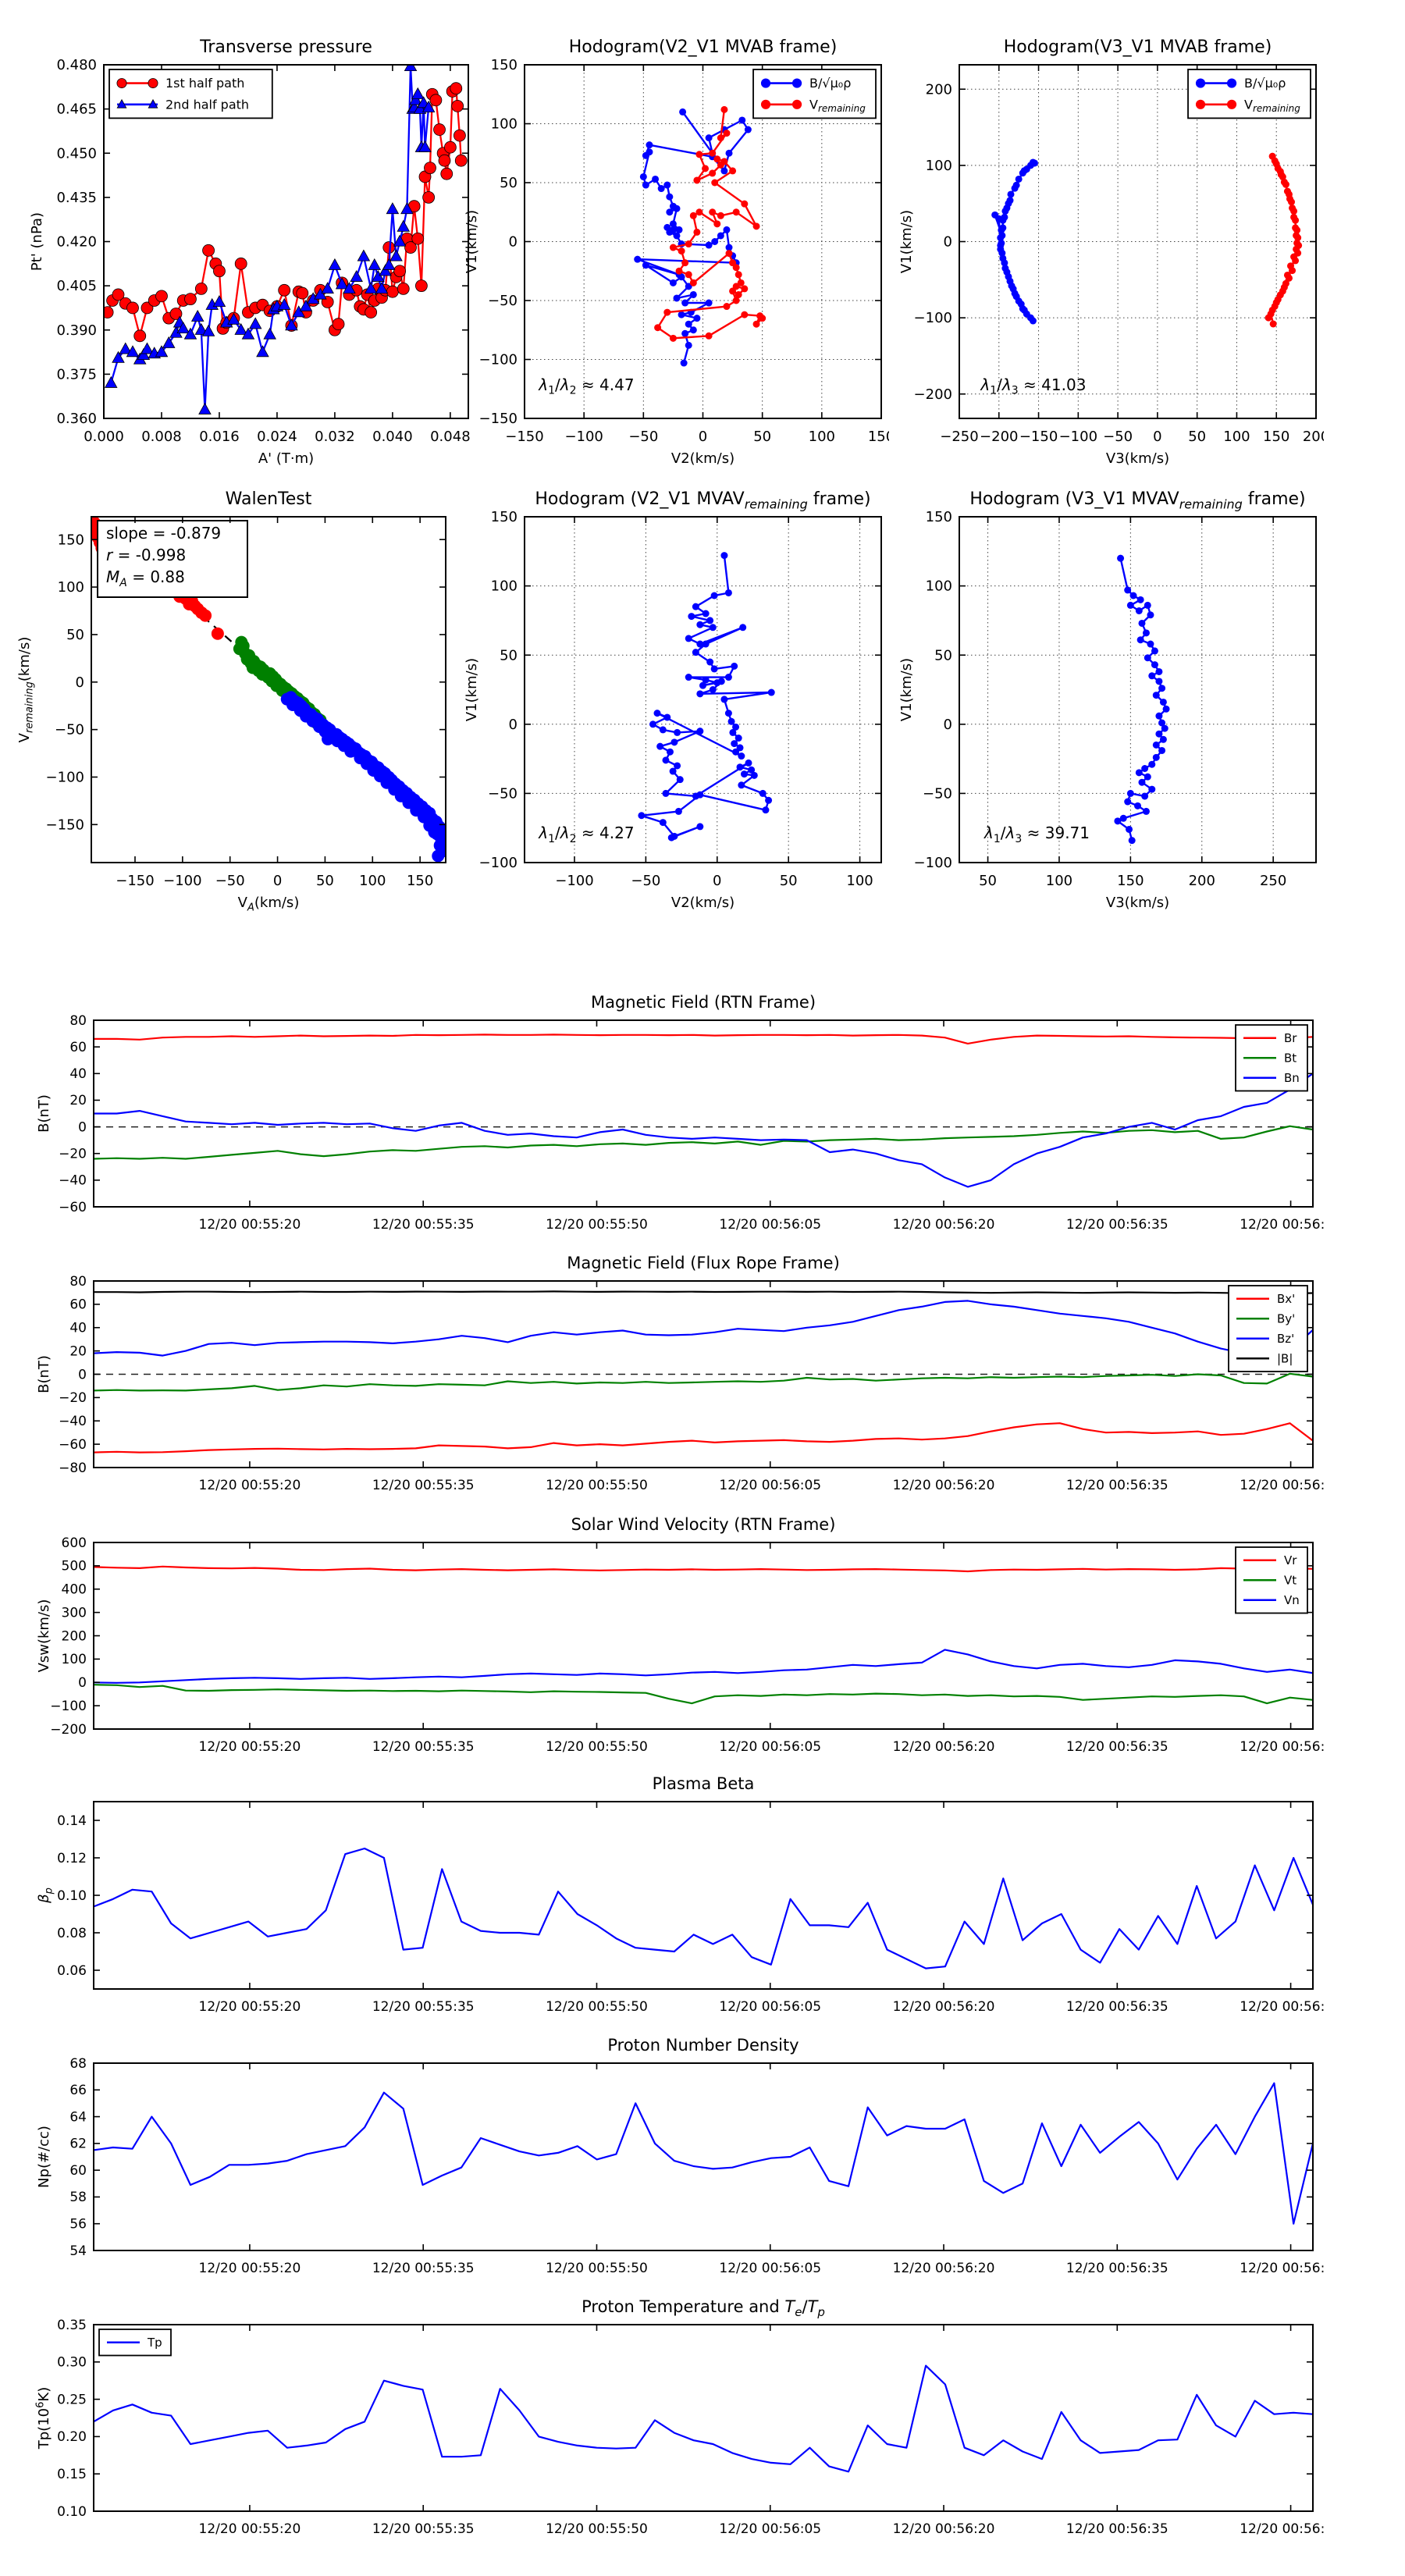 This screenshot has width=1405, height=2576. I want to click on legend-label: Vr, so click(1291, 1560).